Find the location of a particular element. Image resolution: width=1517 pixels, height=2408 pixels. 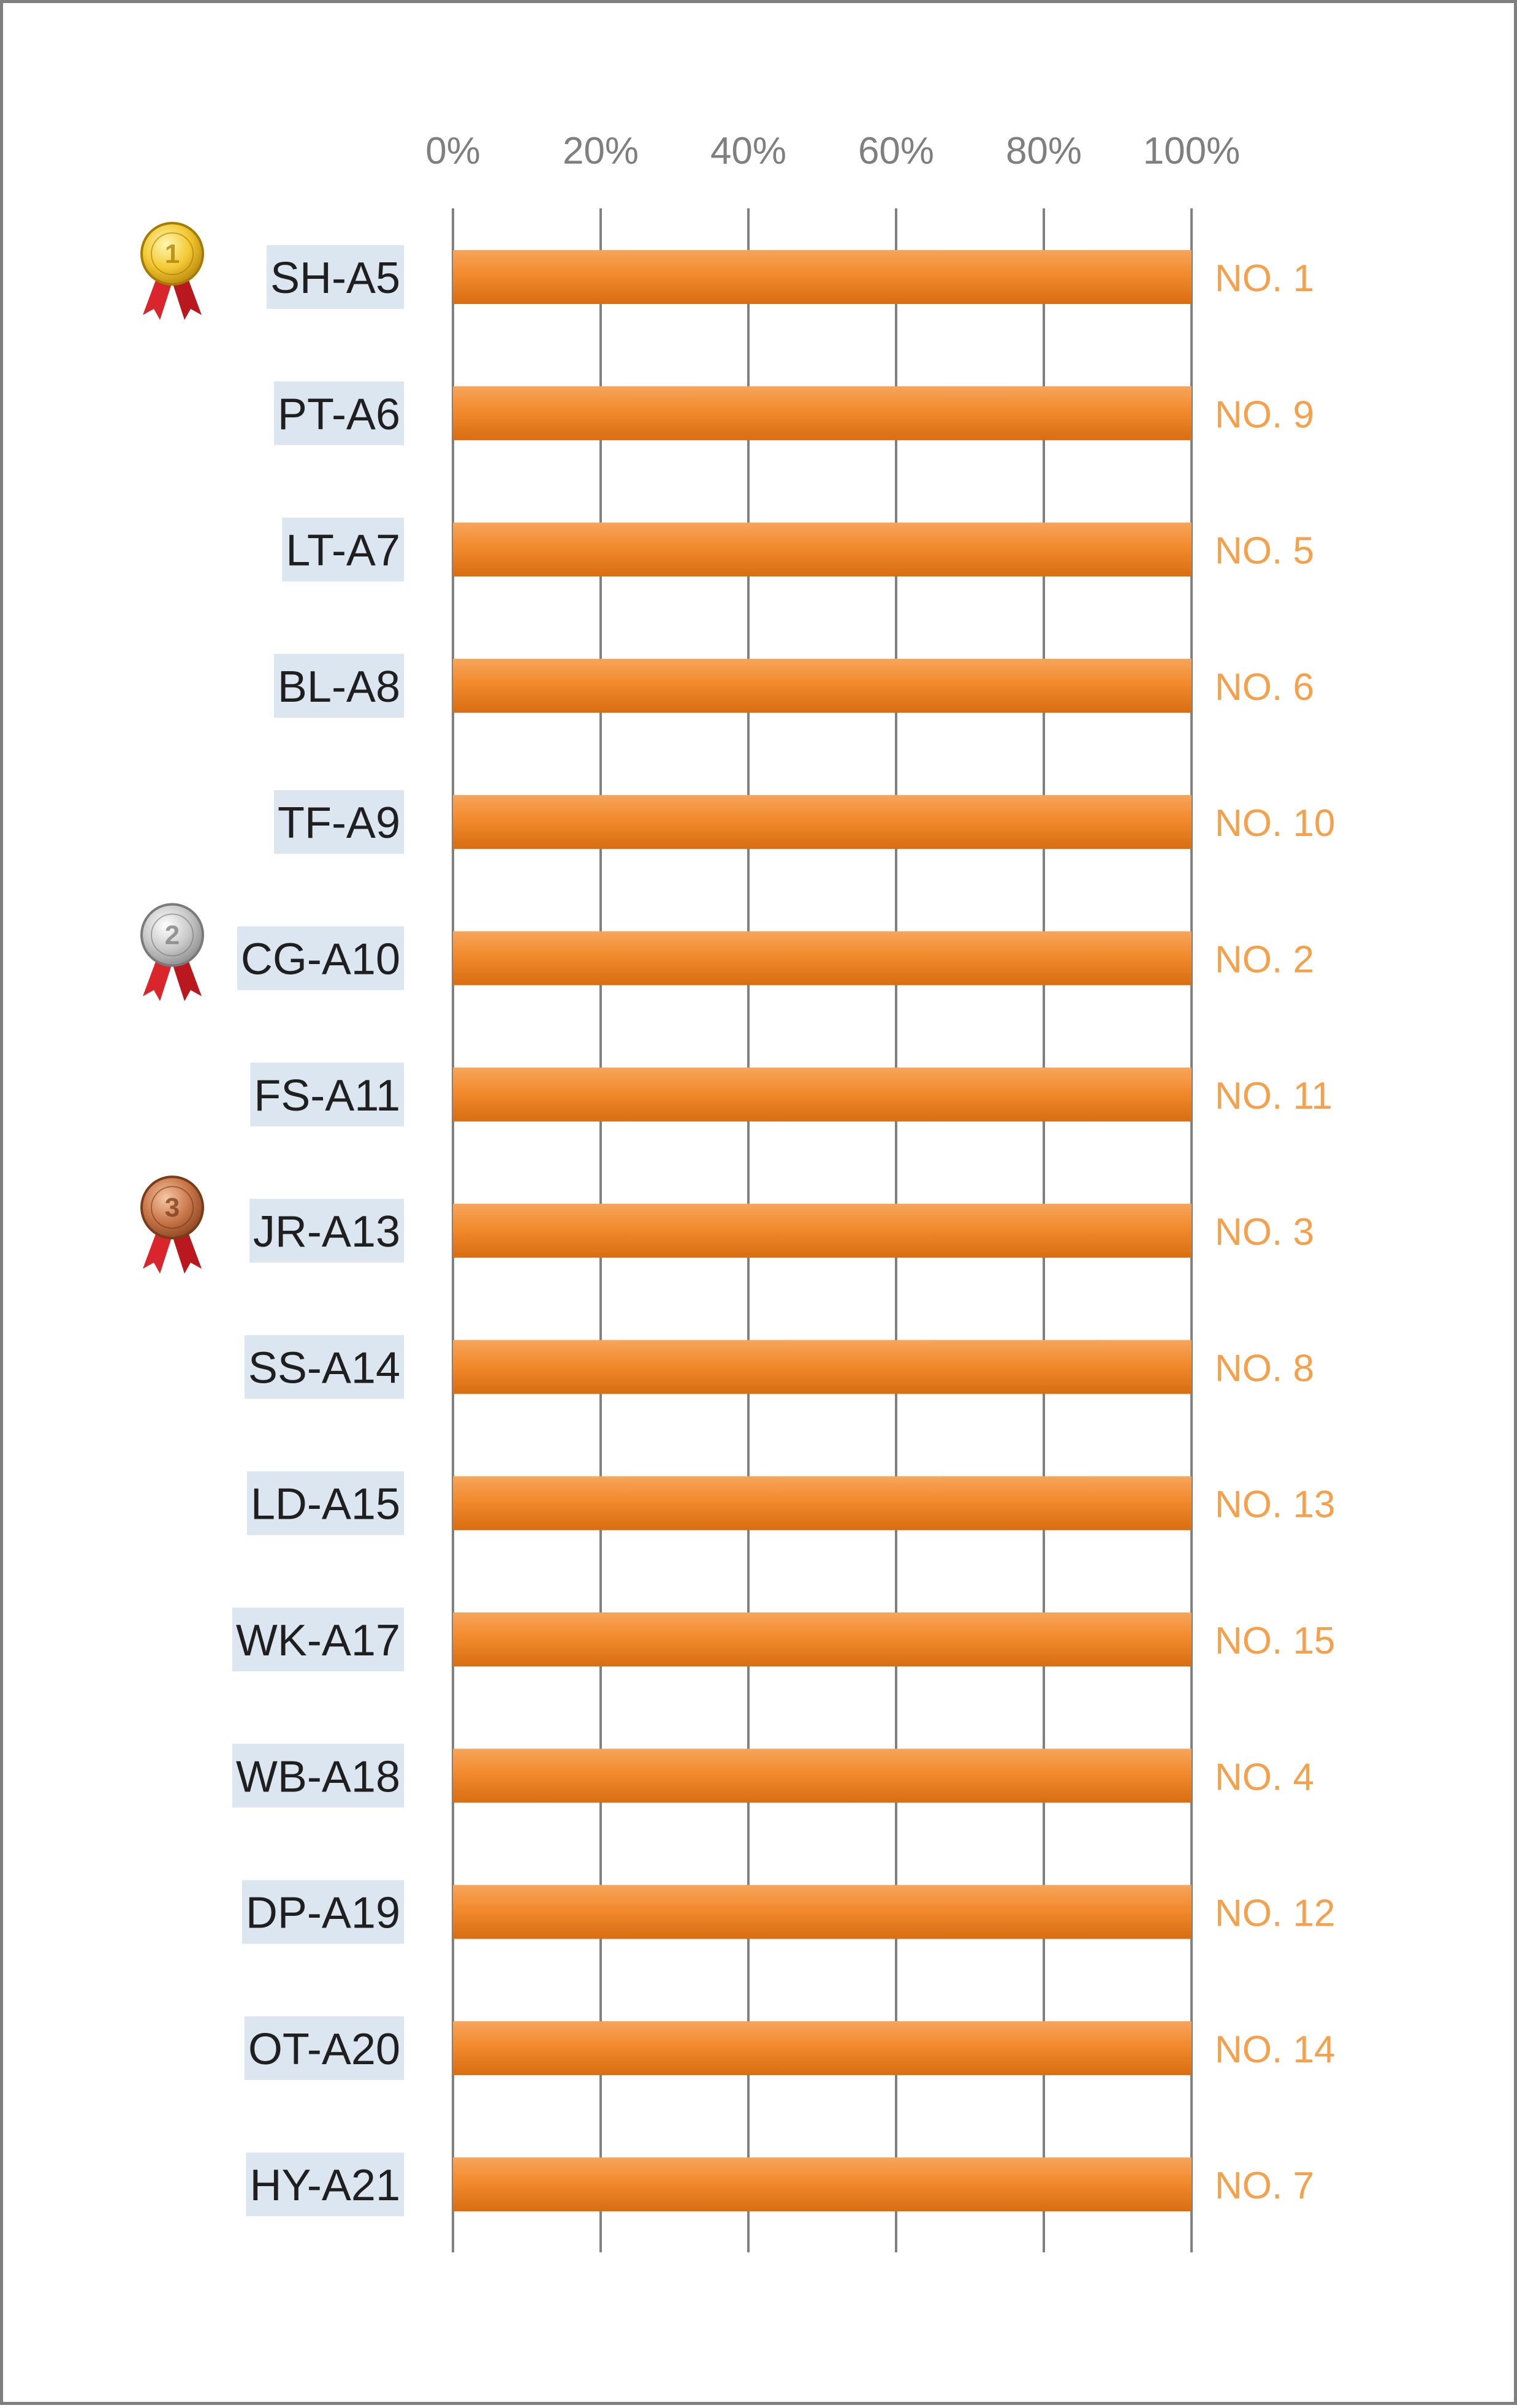

x-tick-label: 80% is located at coordinates (1044, 151).